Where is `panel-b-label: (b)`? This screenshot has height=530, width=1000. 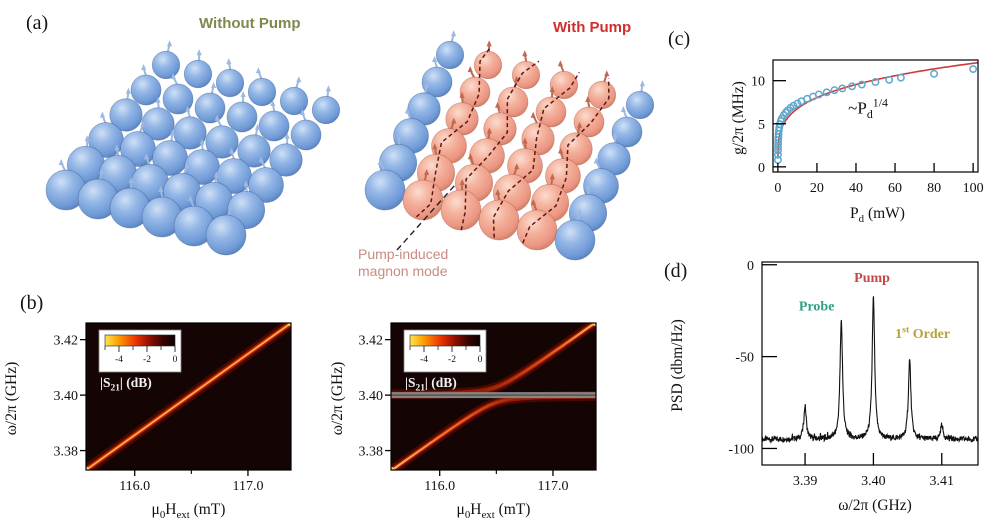 panel-b-label: (b) is located at coordinates (32, 303).